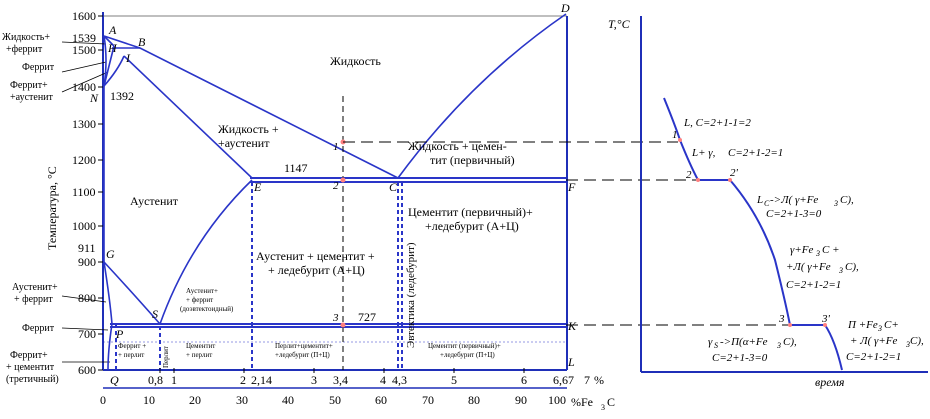  I want to click on svg-text: 1200, so click(84, 160).